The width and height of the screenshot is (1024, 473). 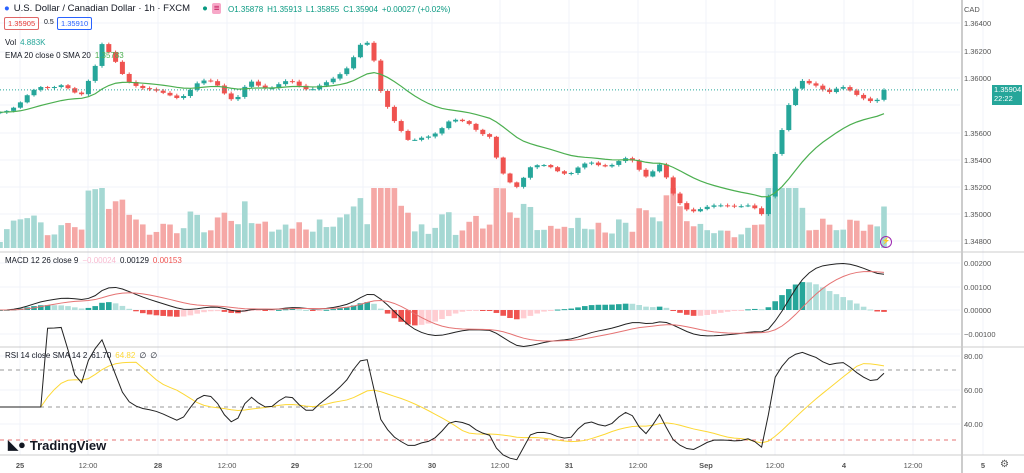 I want to click on rsi-legend: RSI 14 close SMA 14 2 61.70 64.82 ∅ ∅, so click(x=83, y=355).